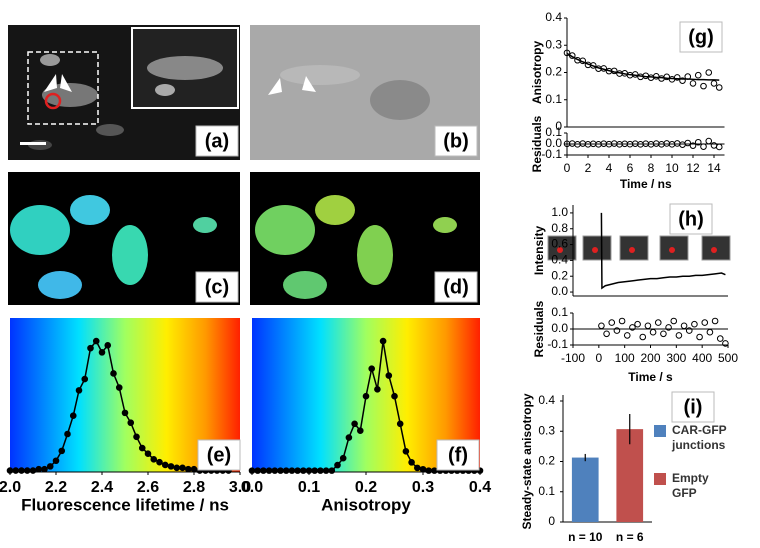  I want to click on y-tick-label: 0.6, so click(559, 244).